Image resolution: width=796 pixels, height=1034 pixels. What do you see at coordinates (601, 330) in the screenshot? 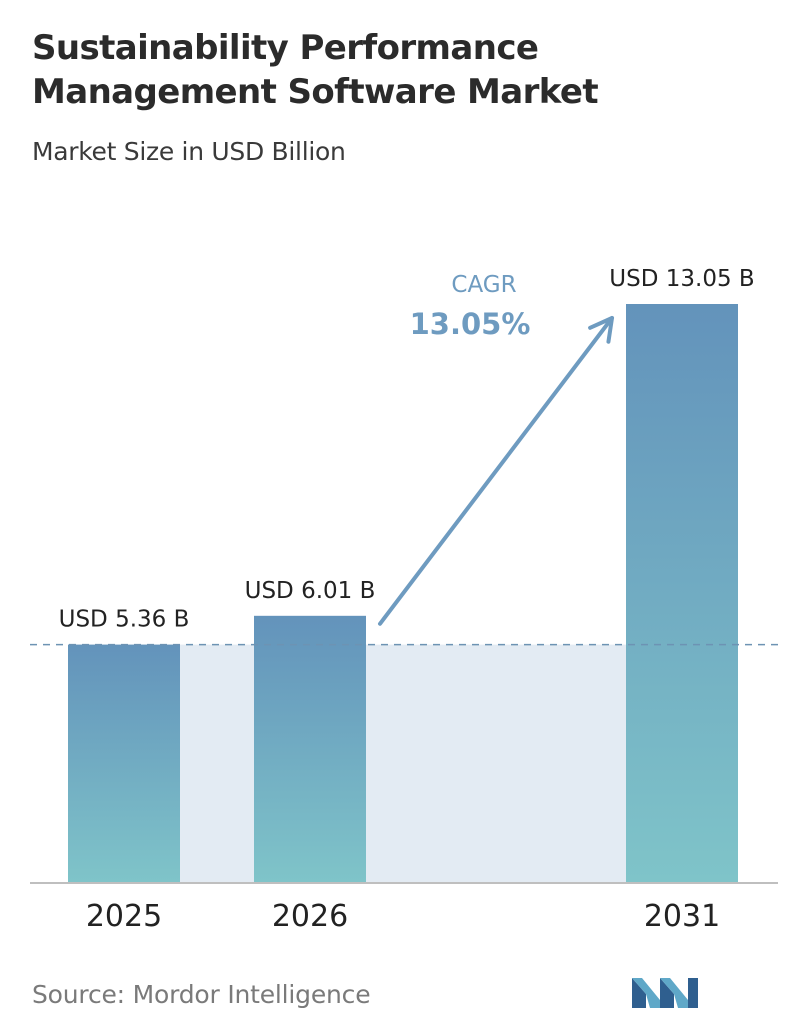
I see `cagr-arrow-head` at bounding box center [601, 330].